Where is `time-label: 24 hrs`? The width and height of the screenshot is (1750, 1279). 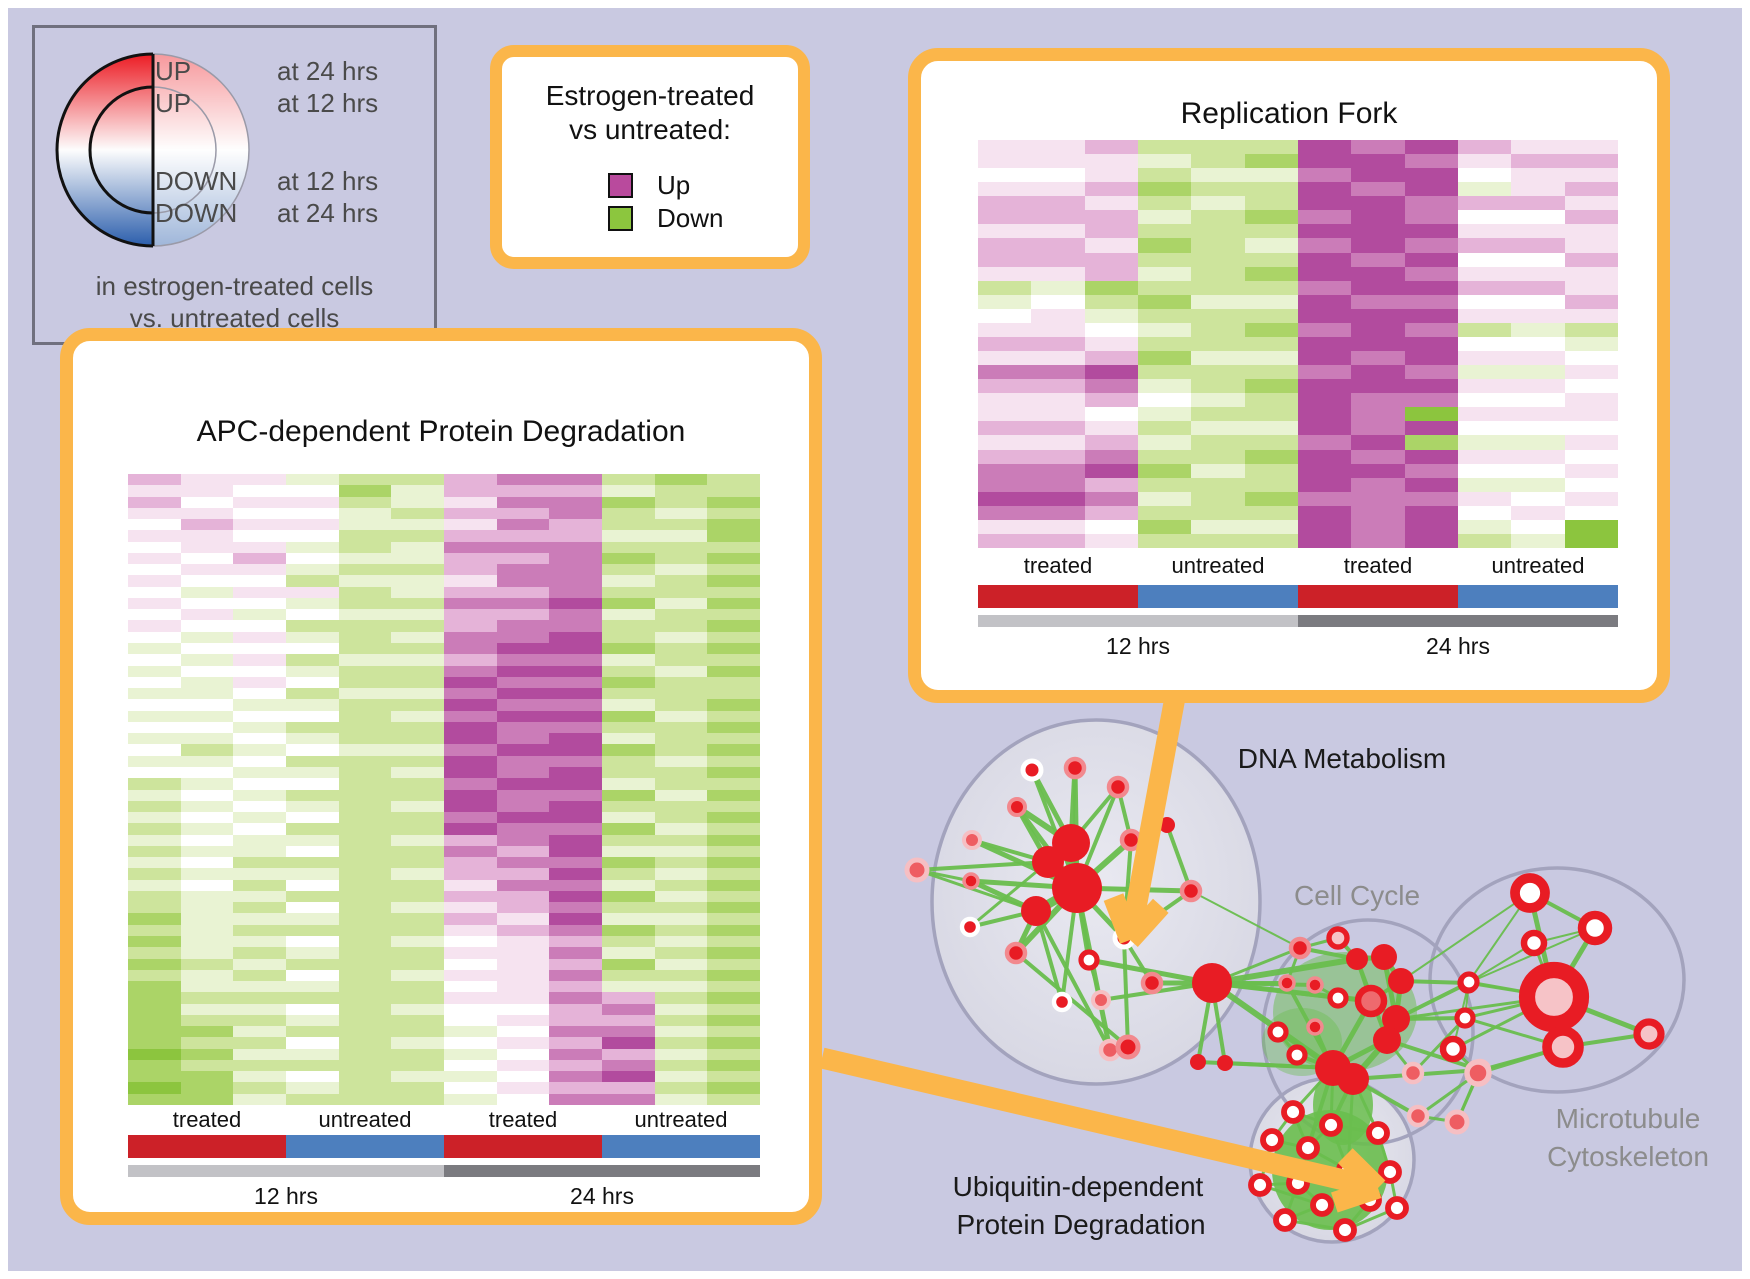 time-label: 24 hrs is located at coordinates (602, 1196).